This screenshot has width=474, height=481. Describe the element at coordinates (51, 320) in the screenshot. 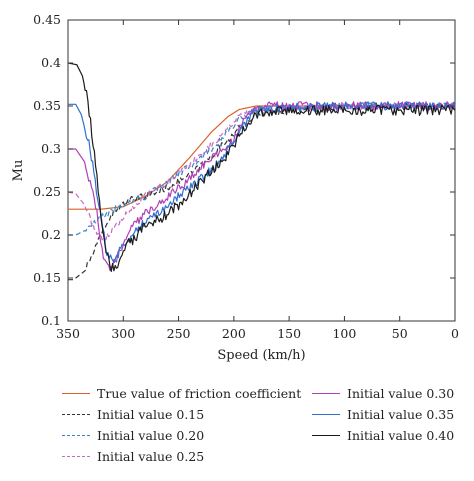

I see `y-tick-label: 0.1` at that location.